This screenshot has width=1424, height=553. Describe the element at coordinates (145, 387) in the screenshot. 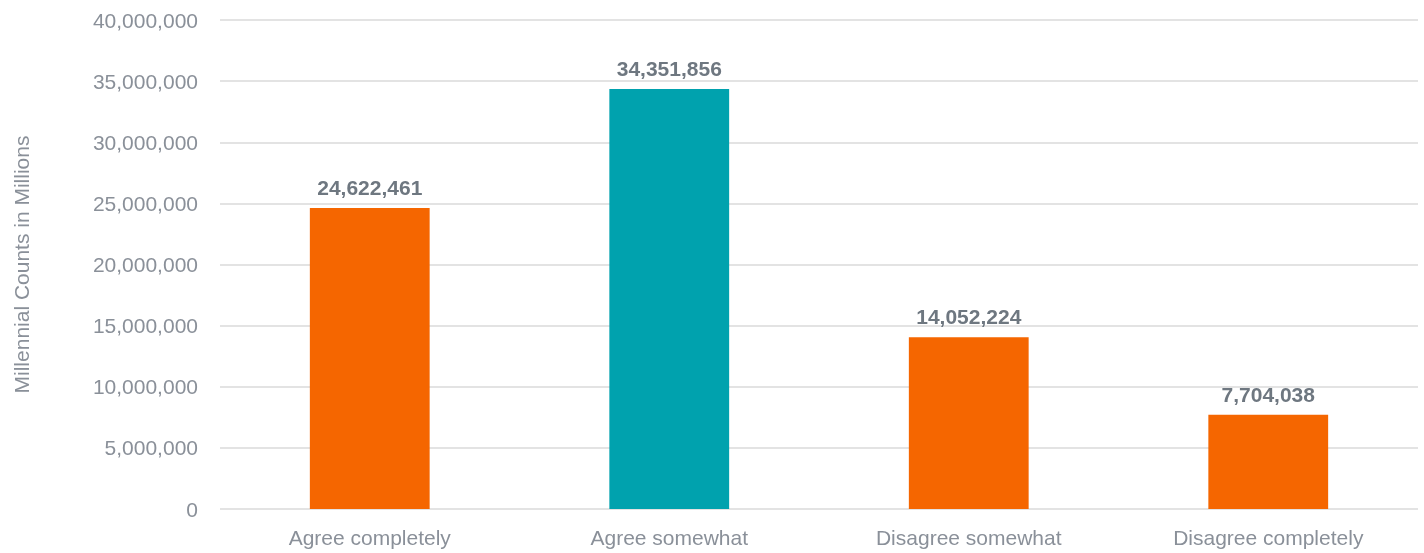

I see `y-tick-label: 10,000,000` at that location.